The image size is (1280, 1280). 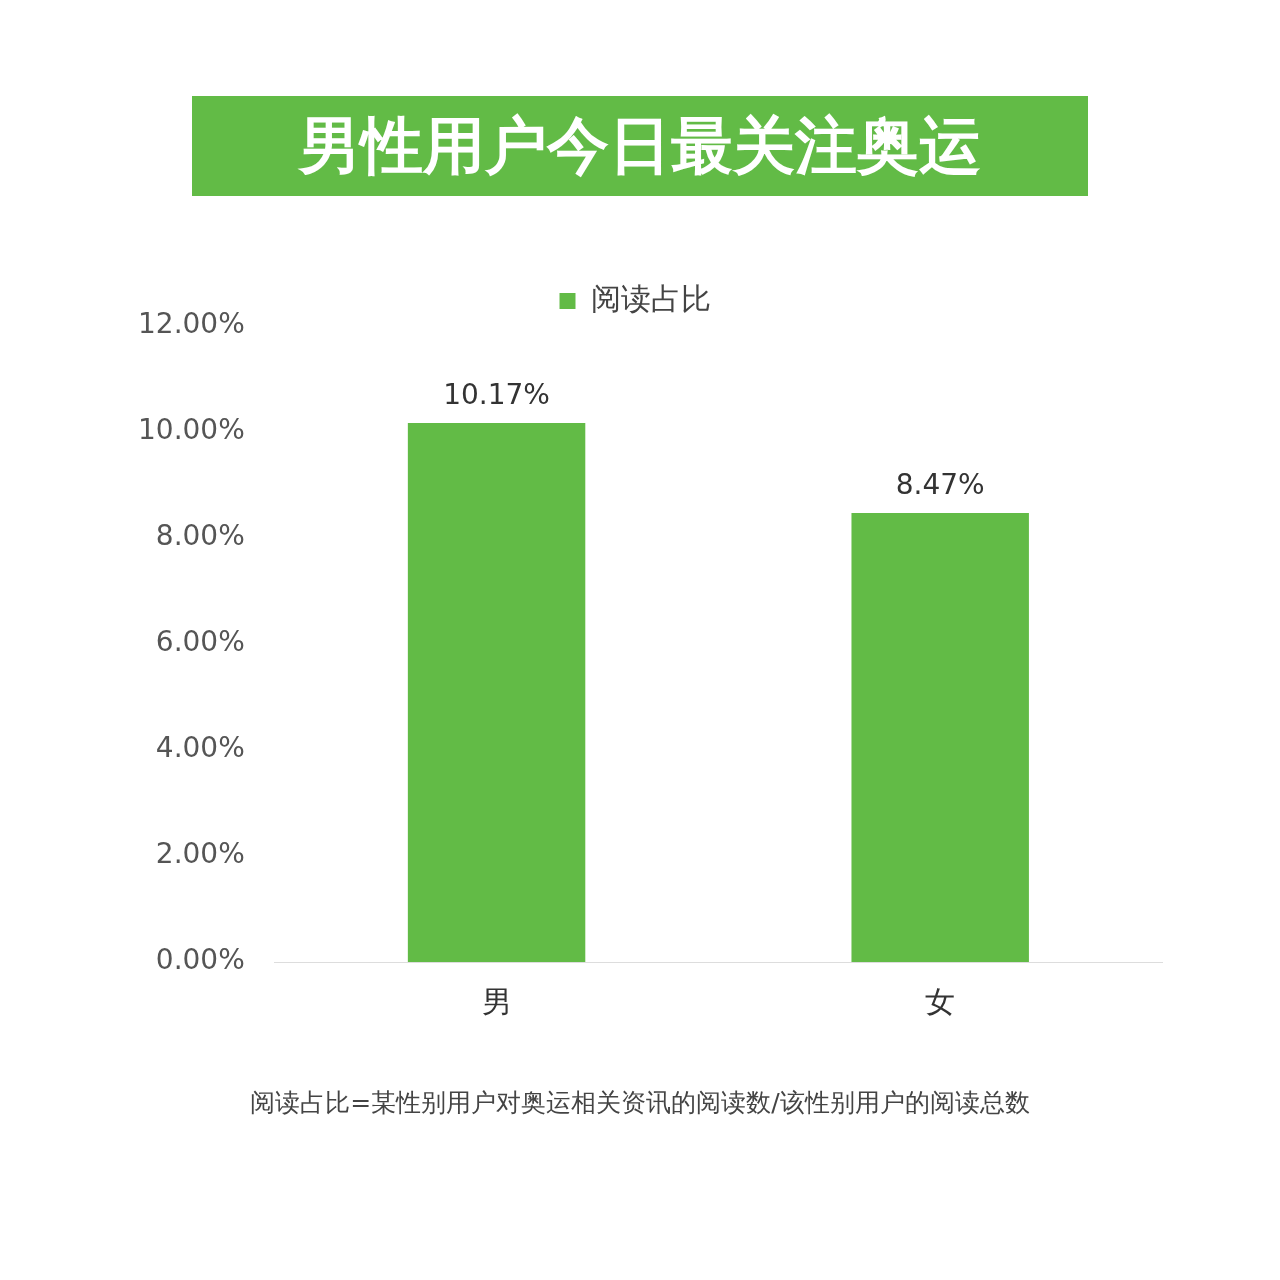 What do you see at coordinates (940, 1001) in the screenshot?
I see `x-tick-label: 女` at bounding box center [940, 1001].